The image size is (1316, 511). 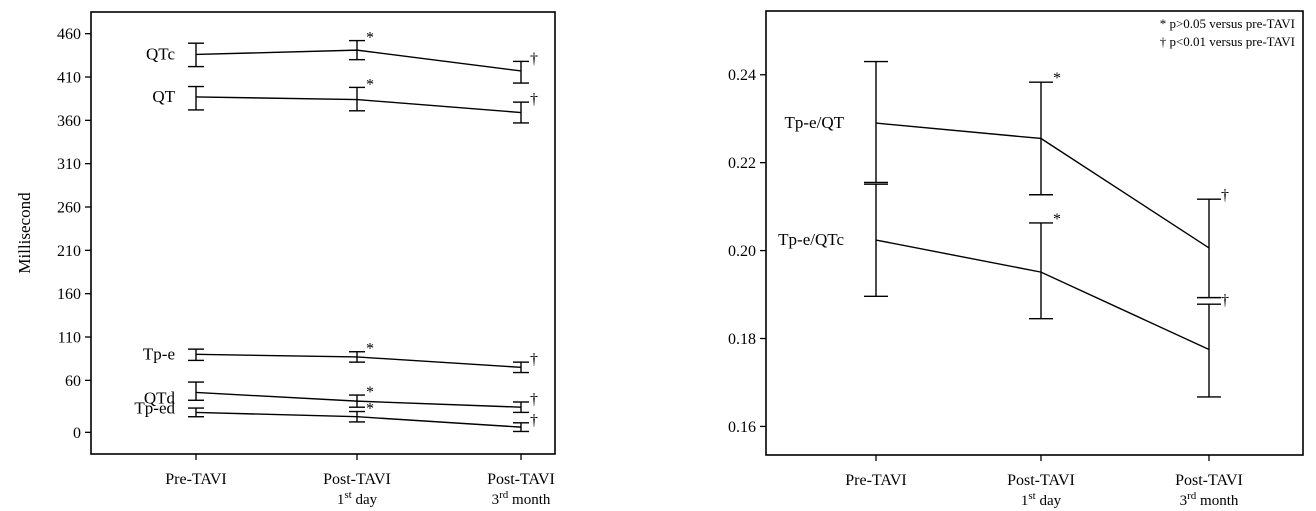 I want to click on y-tick-label: 460, so click(x=69, y=34).